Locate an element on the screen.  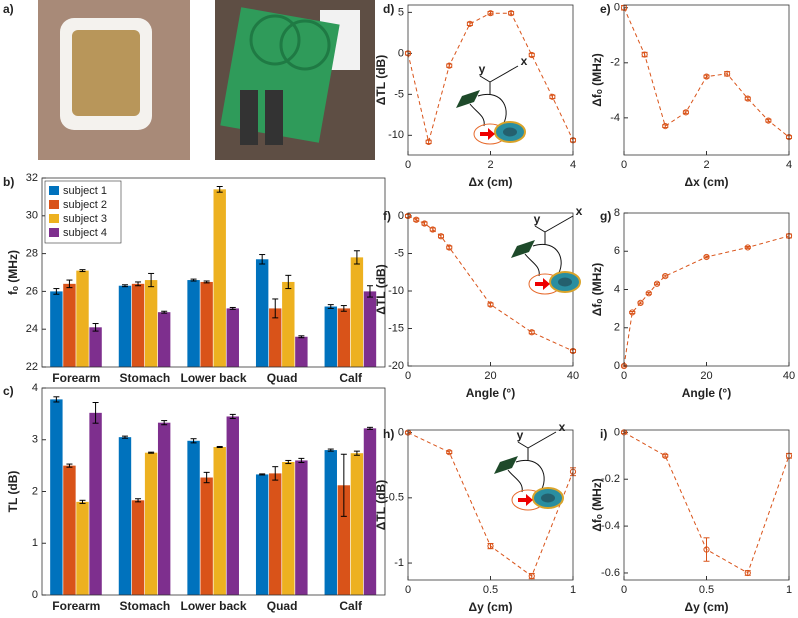
x-axis-label: Δx (cm) is located at coordinates (707, 182).